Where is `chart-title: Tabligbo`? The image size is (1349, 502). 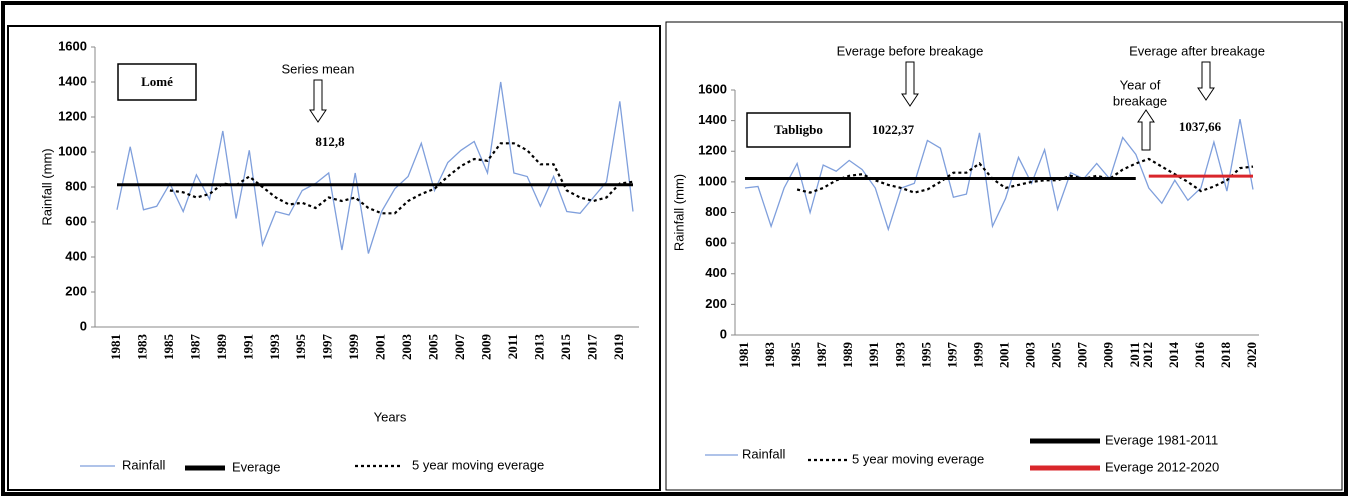
chart-title: Tabligbo is located at coordinates (798, 129).